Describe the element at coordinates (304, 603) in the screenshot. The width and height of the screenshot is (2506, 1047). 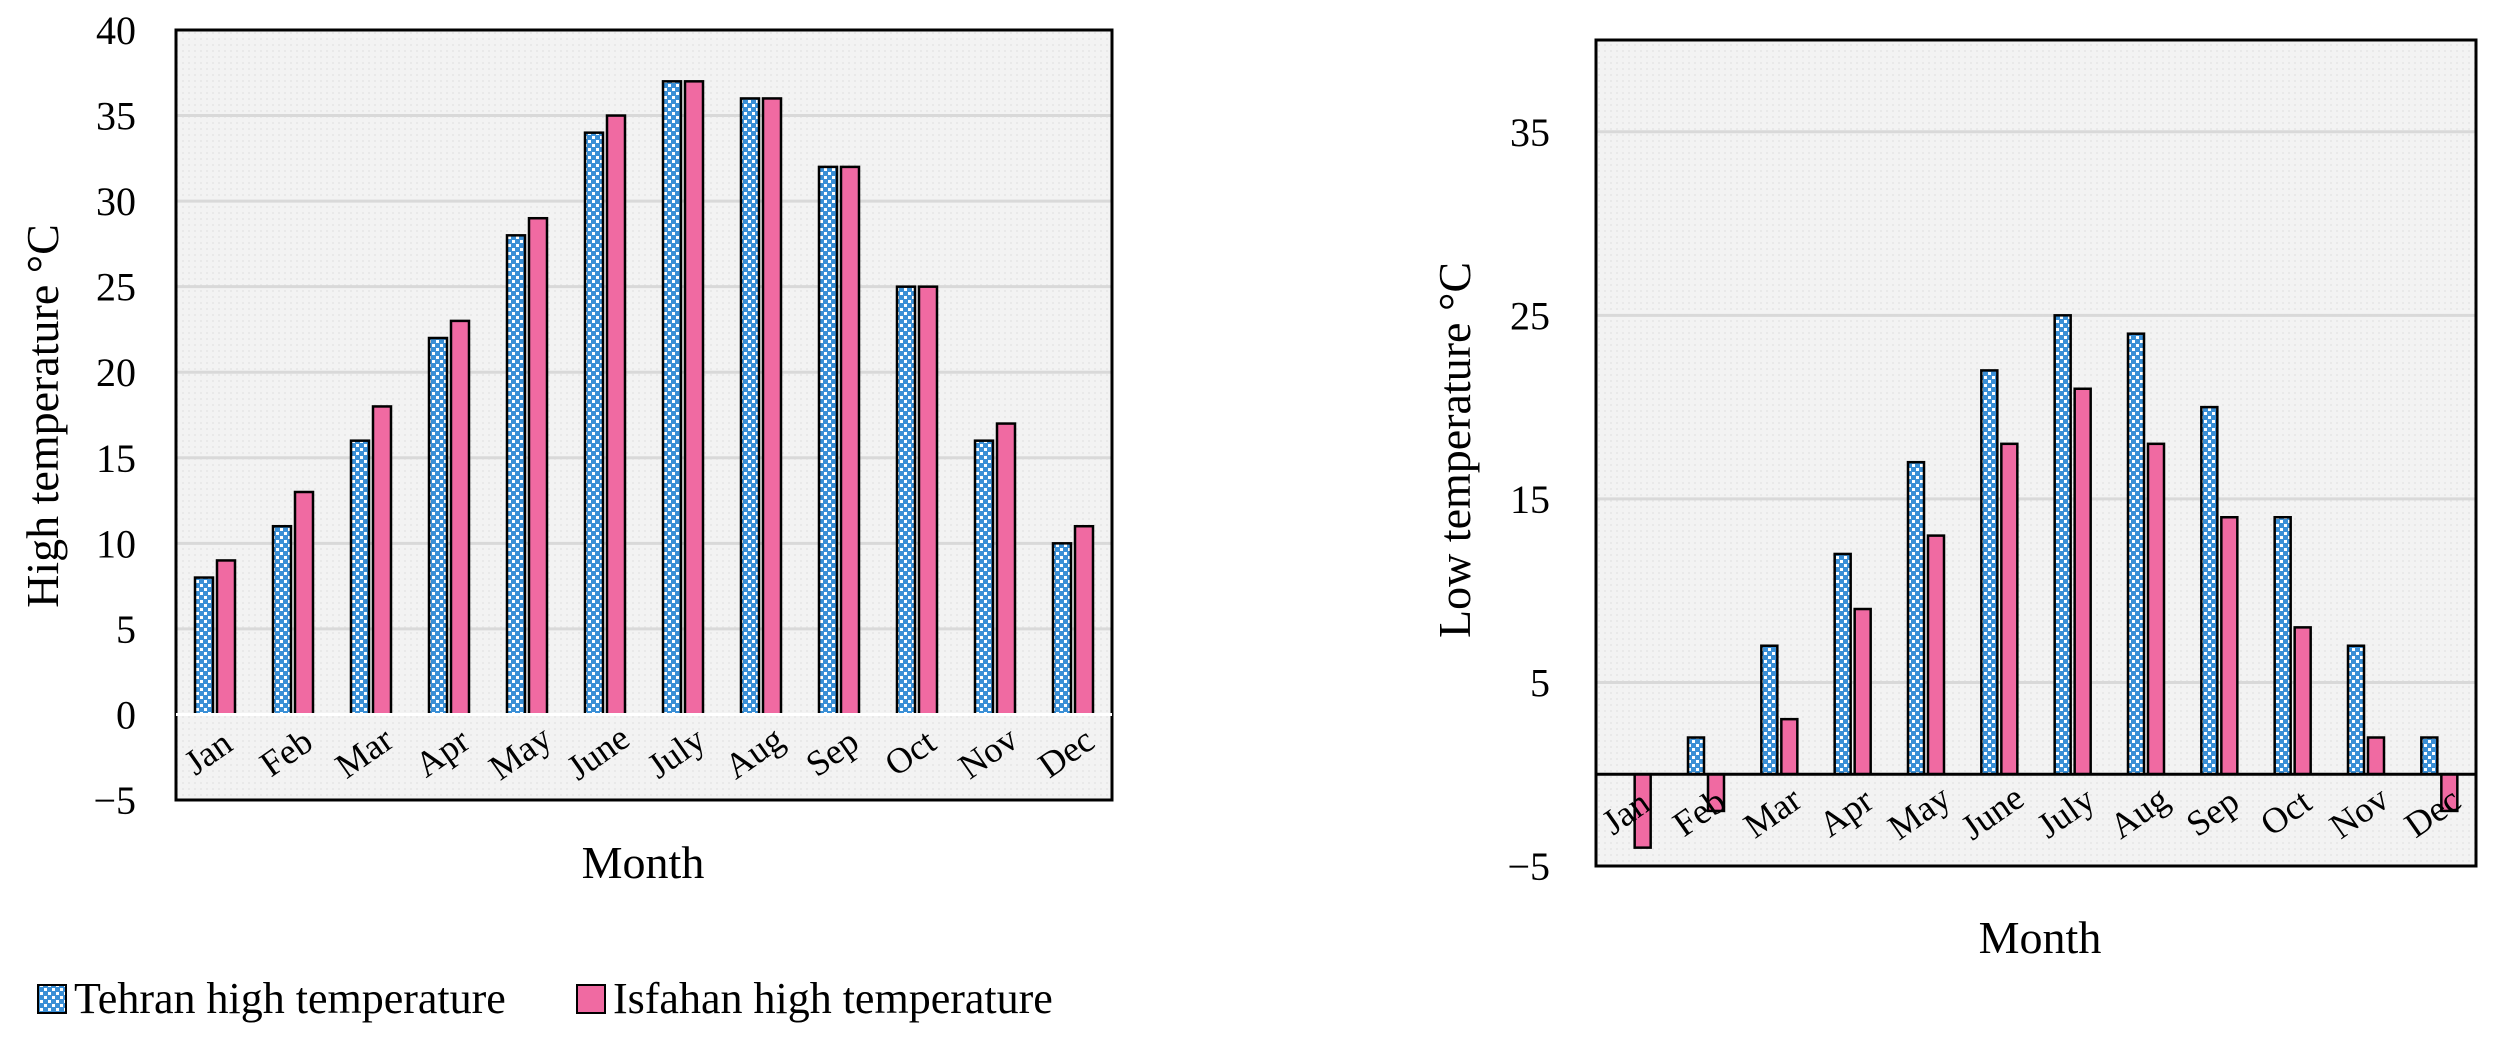
I see `bar-isfahan-feb` at that location.